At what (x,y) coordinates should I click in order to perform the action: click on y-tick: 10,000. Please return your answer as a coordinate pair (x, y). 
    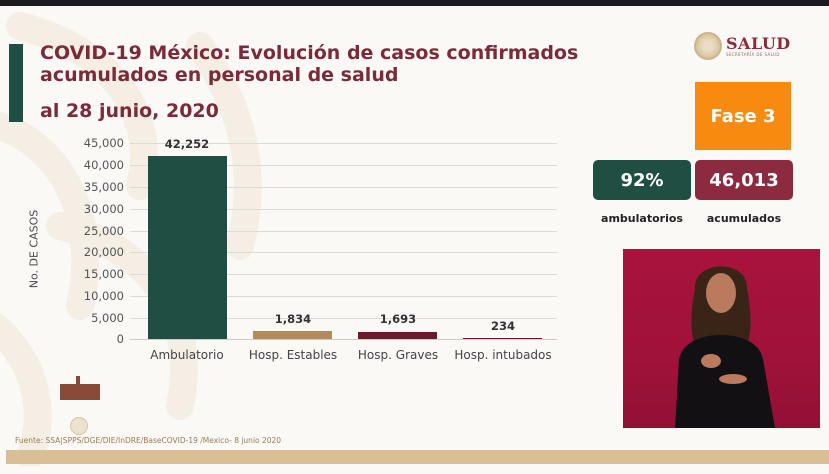
    Looking at the image, I should click on (103, 296).